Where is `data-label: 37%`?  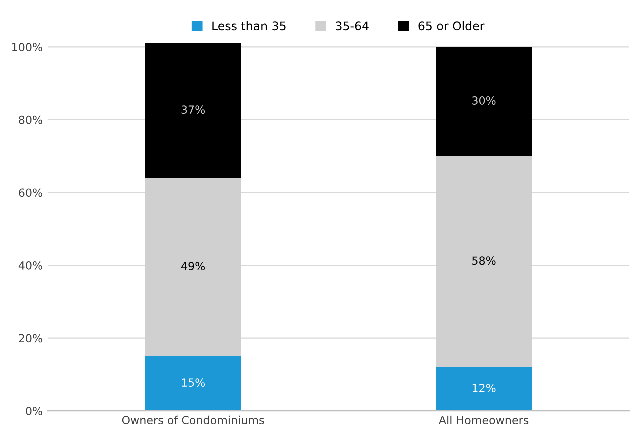
data-label: 37% is located at coordinates (194, 110).